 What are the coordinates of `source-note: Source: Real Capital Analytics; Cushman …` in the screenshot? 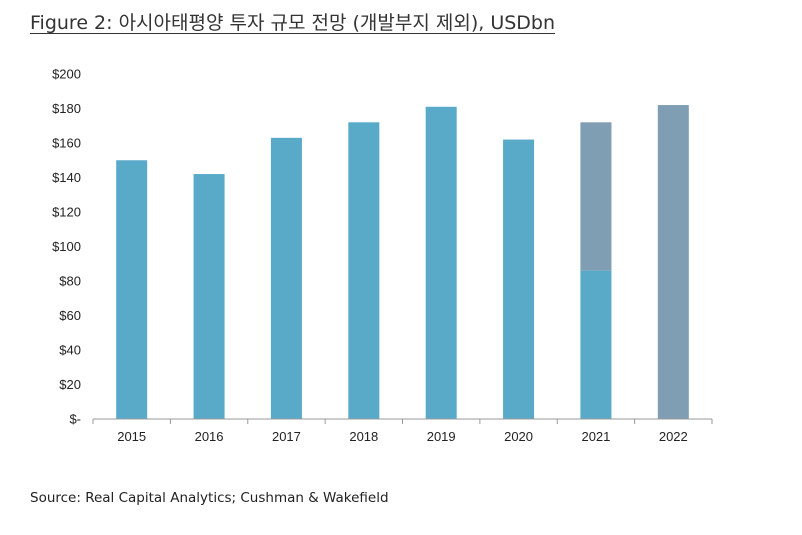 It's located at (209, 498).